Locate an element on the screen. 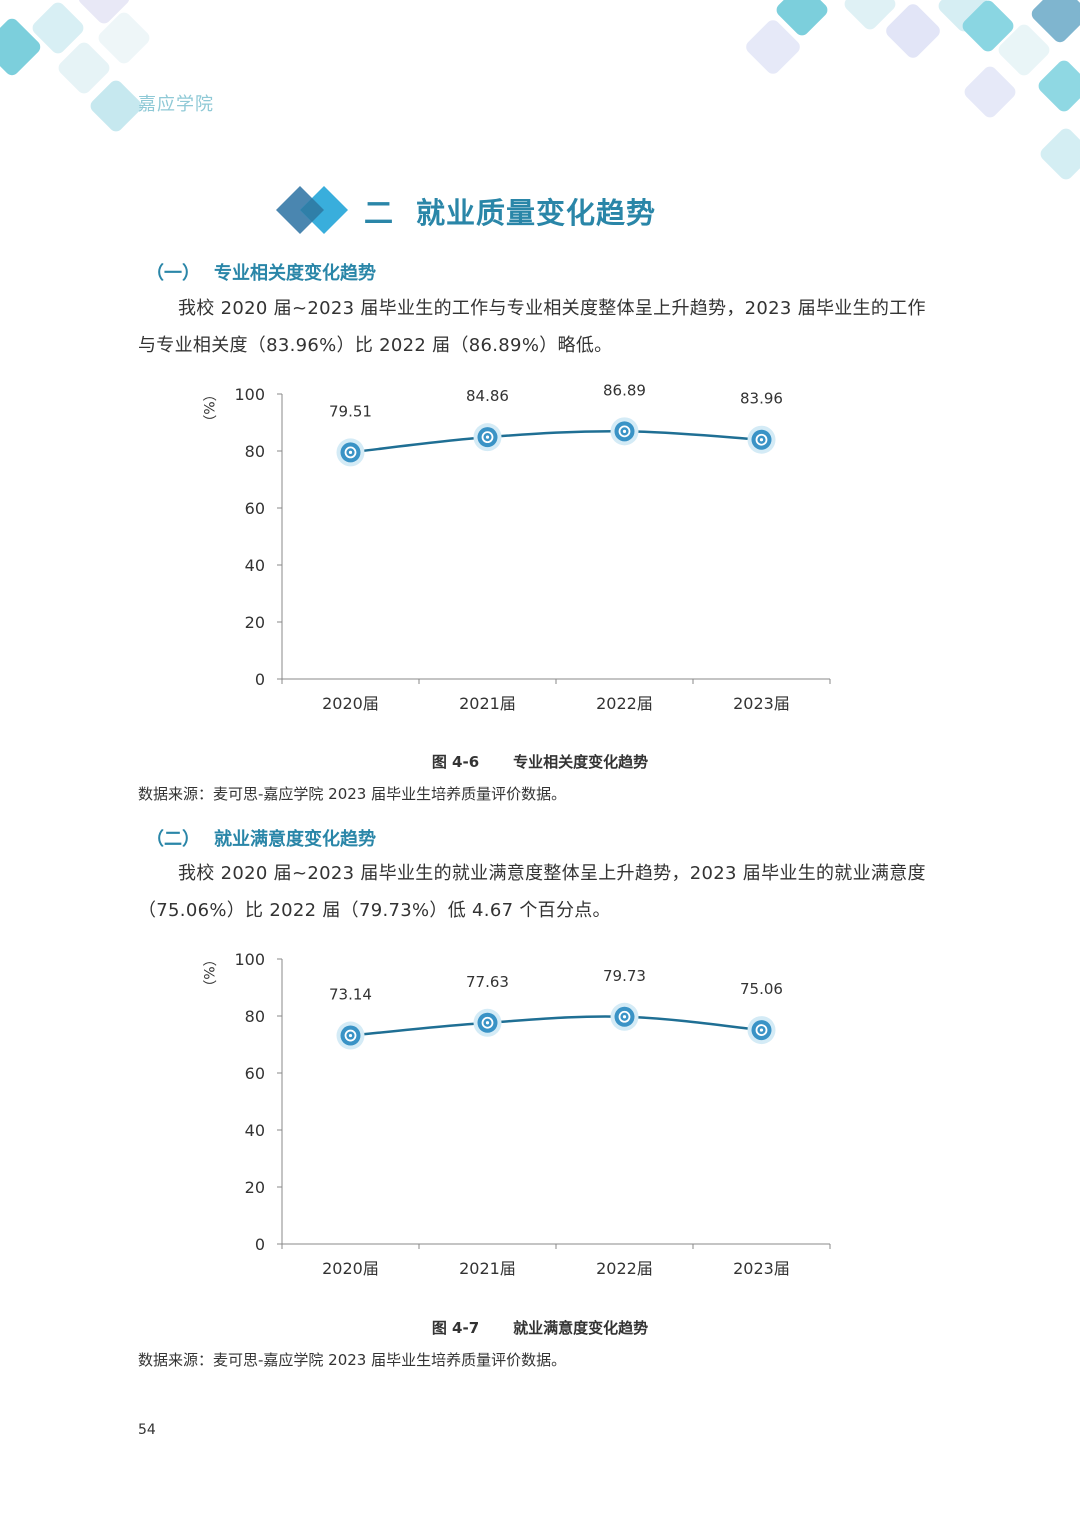  data-label: 79.73 is located at coordinates (624, 976).